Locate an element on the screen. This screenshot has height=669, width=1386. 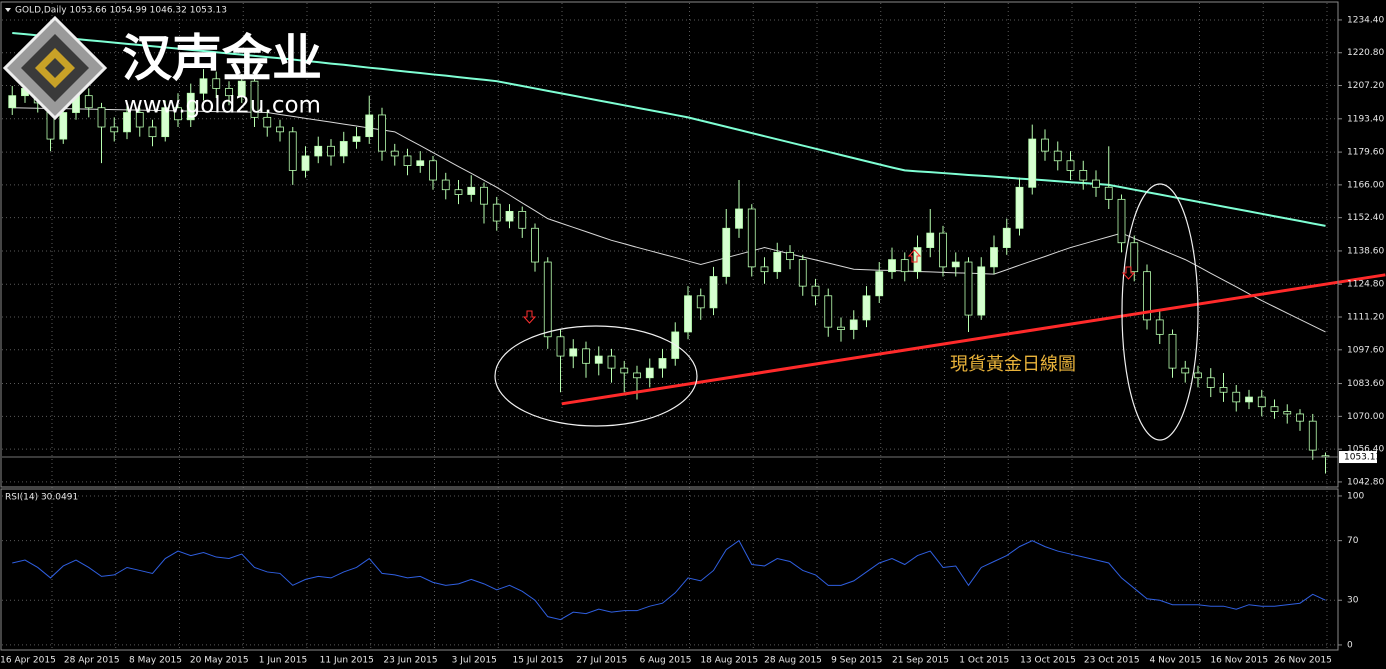
y-tick-label: 1097.60 is located at coordinates (1365, 350).